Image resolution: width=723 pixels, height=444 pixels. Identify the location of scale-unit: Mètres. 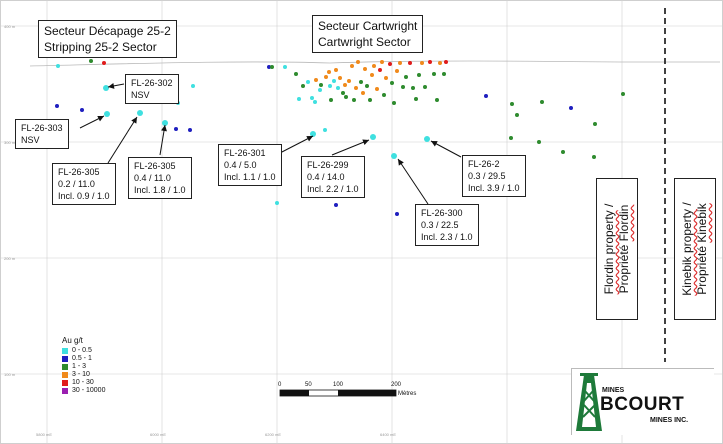
(407, 394).